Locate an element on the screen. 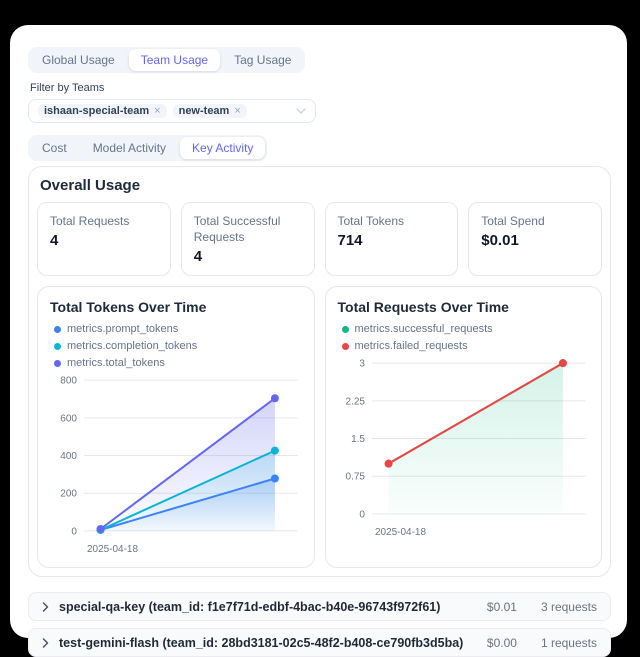  tab-key-activity: Key Activity is located at coordinates (223, 148).